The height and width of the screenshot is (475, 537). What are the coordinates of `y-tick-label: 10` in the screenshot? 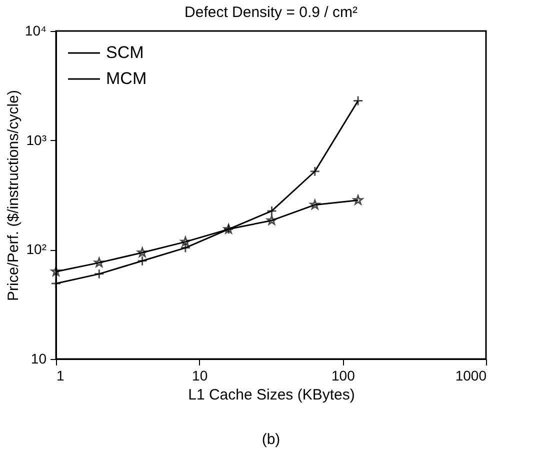 It's located at (38, 358).